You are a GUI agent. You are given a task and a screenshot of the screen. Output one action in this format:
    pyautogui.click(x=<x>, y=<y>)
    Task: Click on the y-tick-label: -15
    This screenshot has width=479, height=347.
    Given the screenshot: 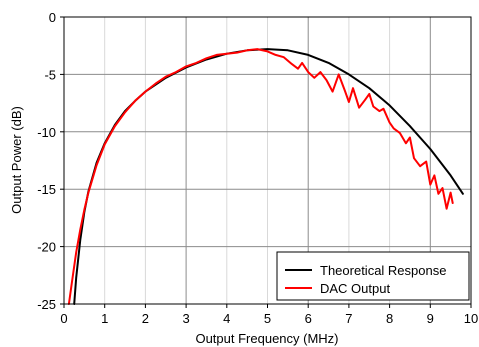 What is the action you would take?
    pyautogui.click(x=46, y=189)
    